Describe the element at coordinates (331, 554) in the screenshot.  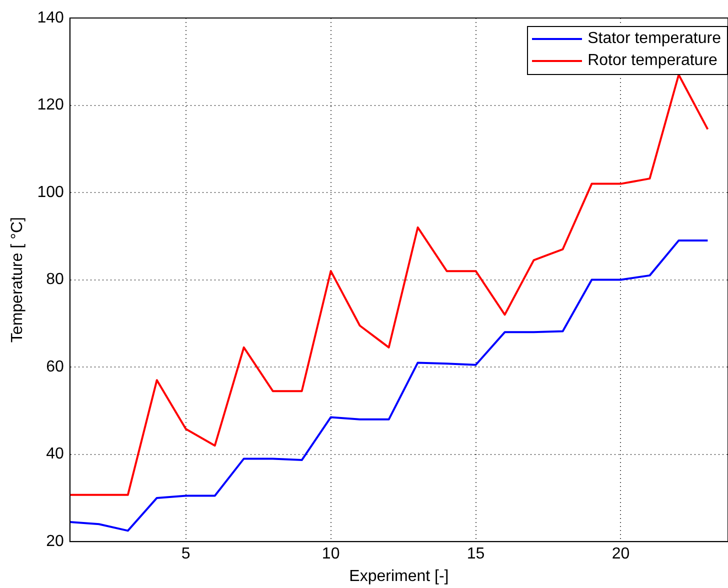
I see `x-tick-label: 10` at that location.